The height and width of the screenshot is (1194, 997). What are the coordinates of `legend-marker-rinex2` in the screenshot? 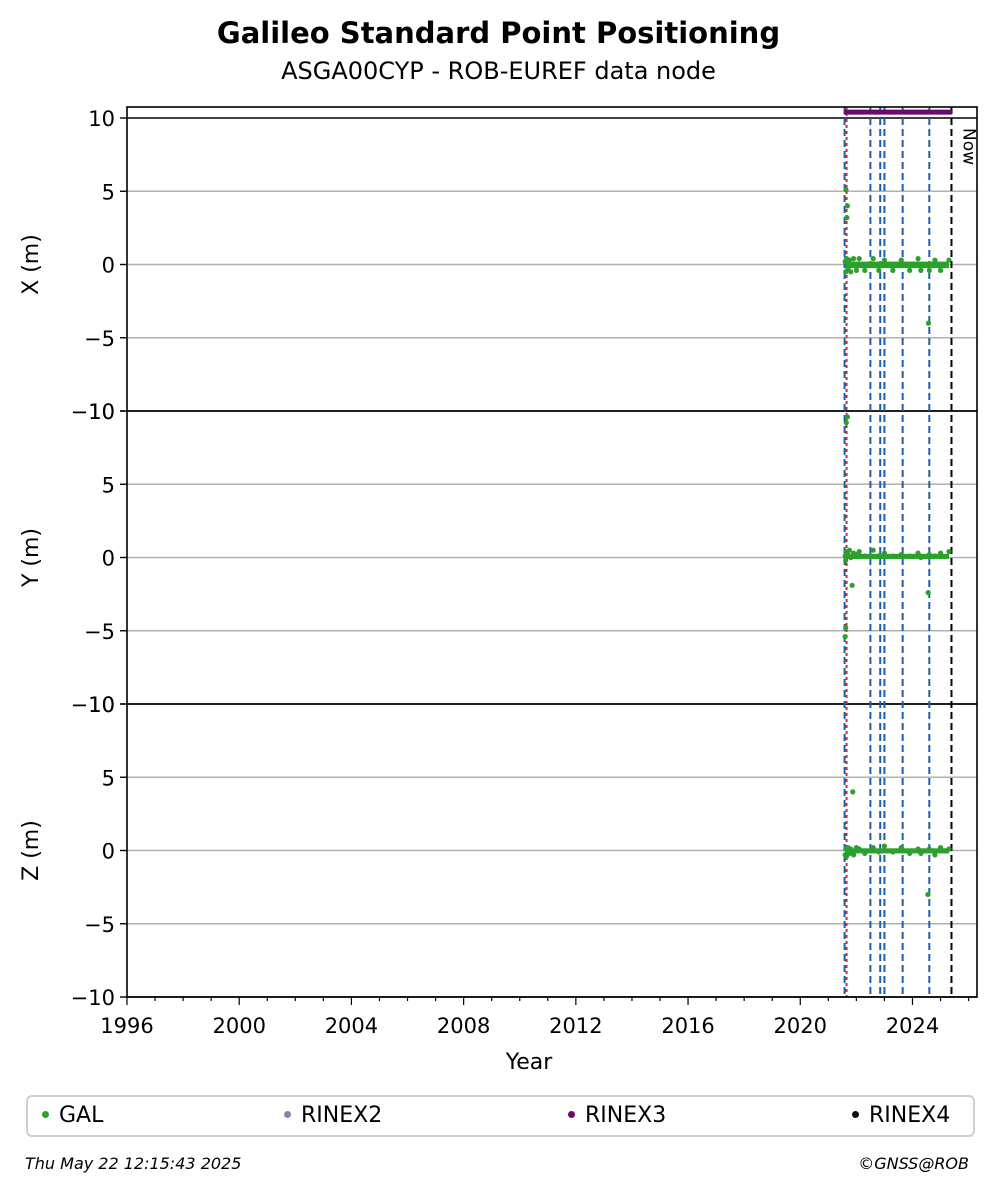 It's located at (287, 1114).